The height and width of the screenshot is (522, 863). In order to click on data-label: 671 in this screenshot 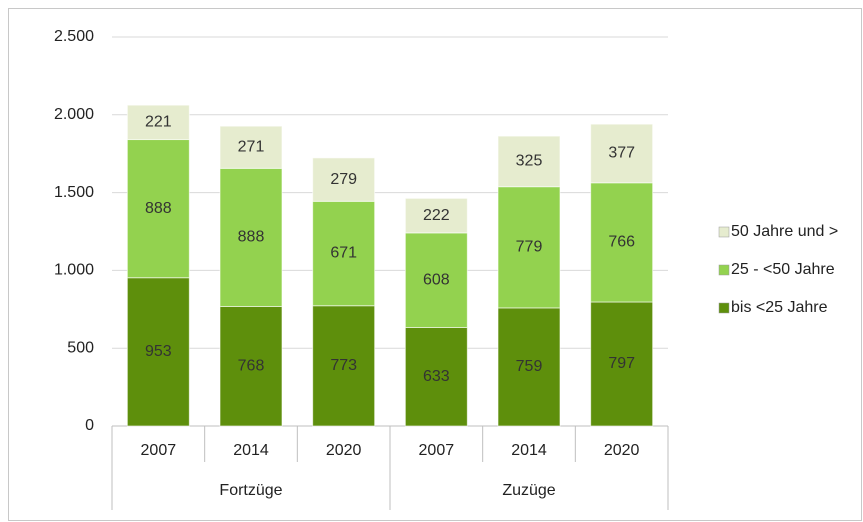, I will do `click(343, 253)`.